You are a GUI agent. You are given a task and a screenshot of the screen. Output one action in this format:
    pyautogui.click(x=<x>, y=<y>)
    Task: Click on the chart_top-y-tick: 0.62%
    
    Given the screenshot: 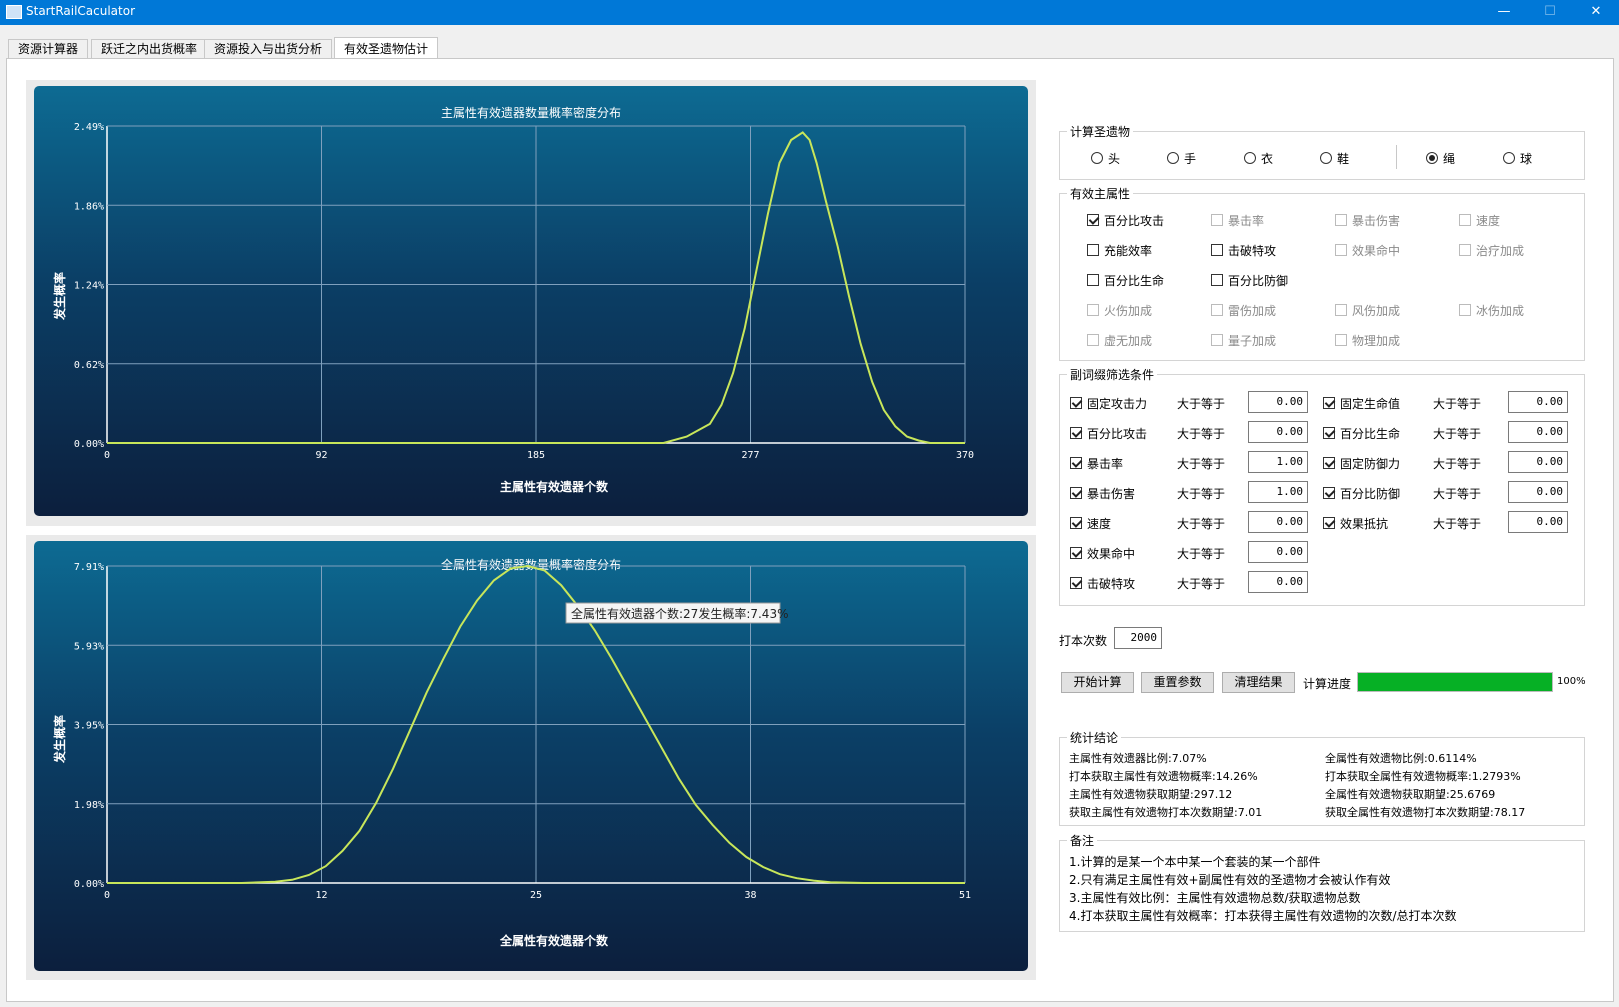 What is the action you would take?
    pyautogui.click(x=89, y=365)
    